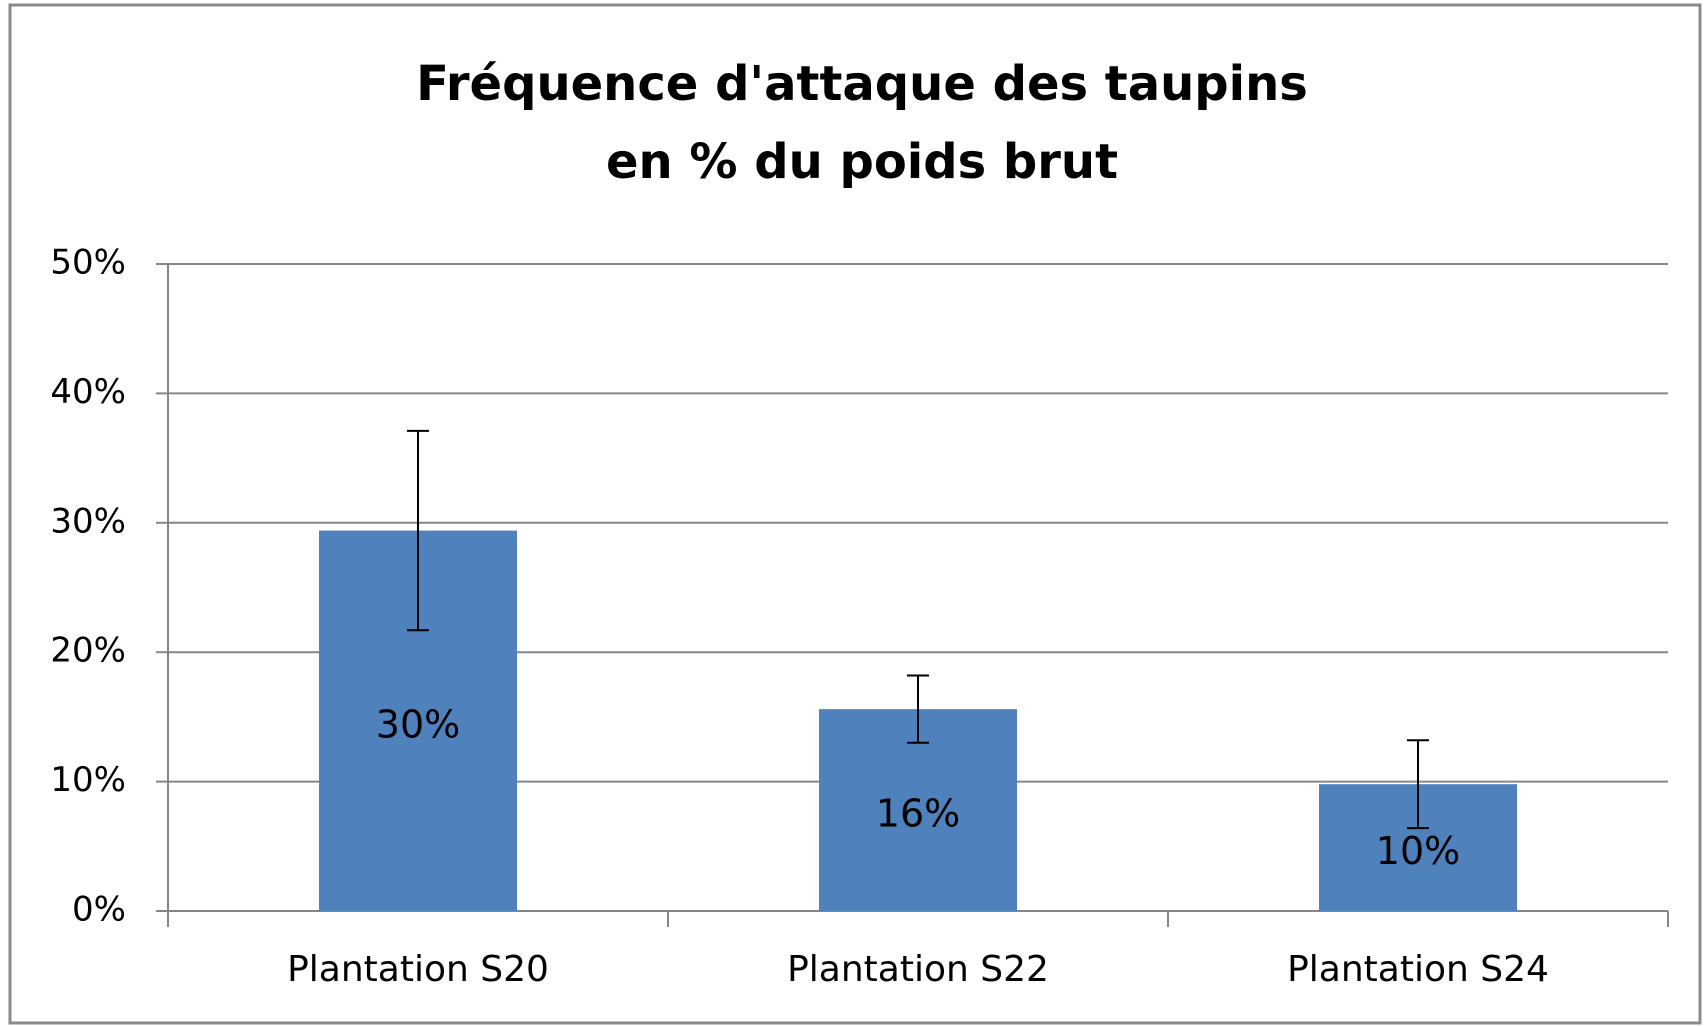  I want to click on y-tick-label: 20%, so click(88, 651).